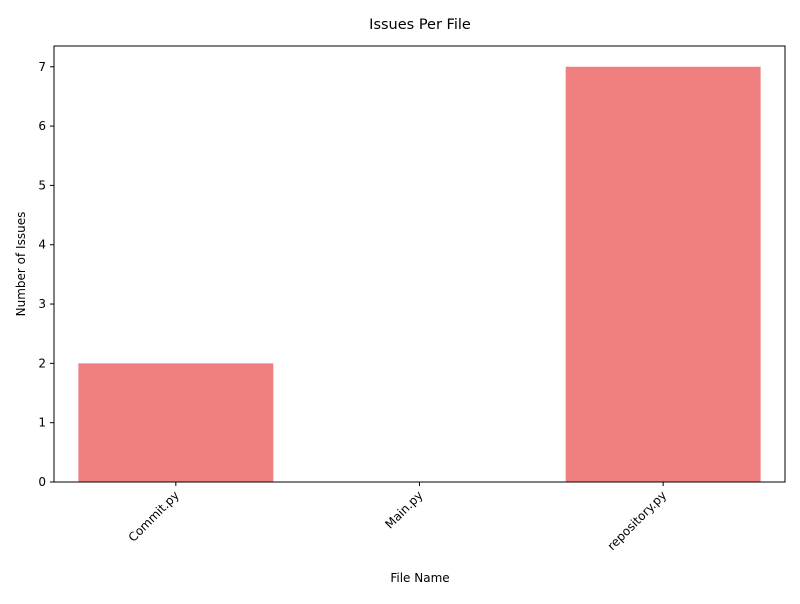  I want to click on y-tick-label: 1, so click(42, 423).